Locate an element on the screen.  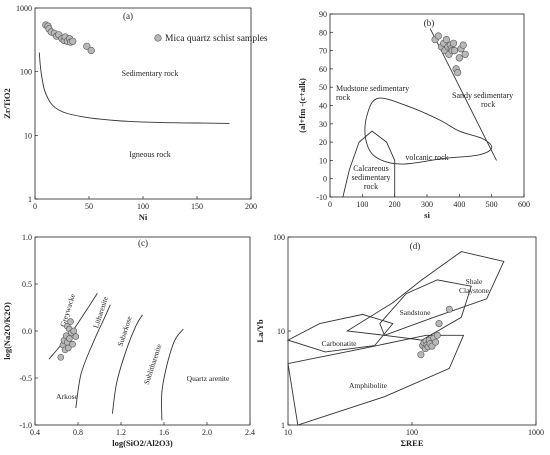
panel-a-region-sedimentary: Sedimentary rock is located at coordinates (150, 73).